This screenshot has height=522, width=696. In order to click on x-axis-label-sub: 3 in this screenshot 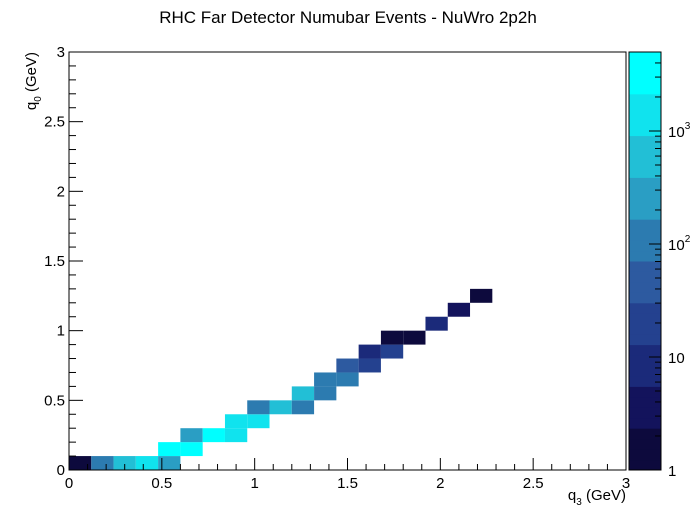, I will do `click(579, 502)`.